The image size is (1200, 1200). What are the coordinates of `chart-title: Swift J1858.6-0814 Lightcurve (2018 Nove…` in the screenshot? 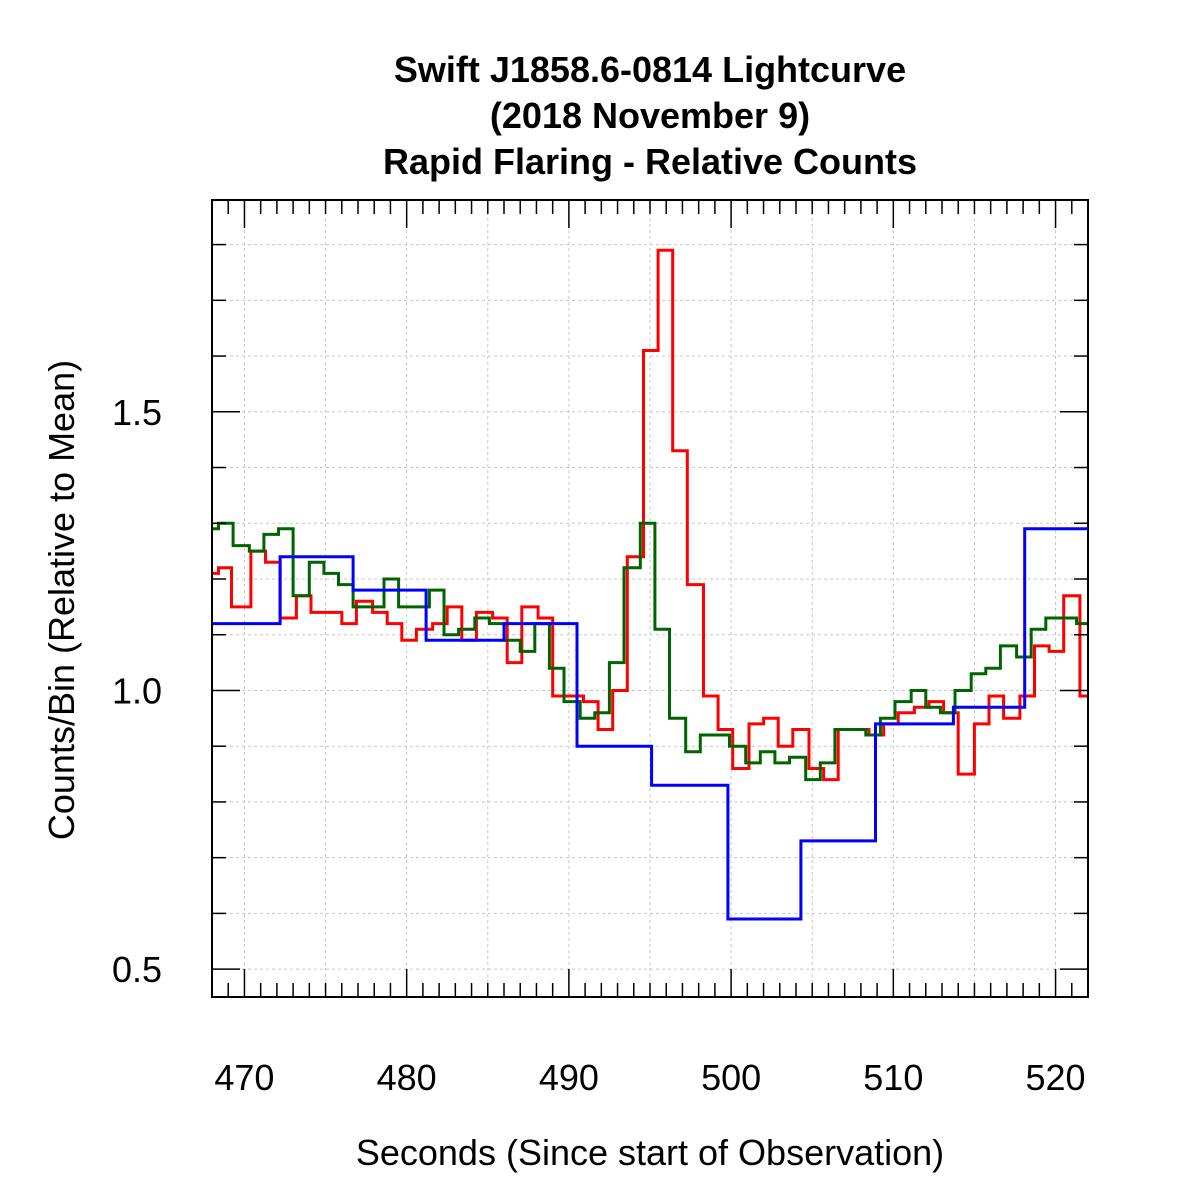 It's located at (650, 115).